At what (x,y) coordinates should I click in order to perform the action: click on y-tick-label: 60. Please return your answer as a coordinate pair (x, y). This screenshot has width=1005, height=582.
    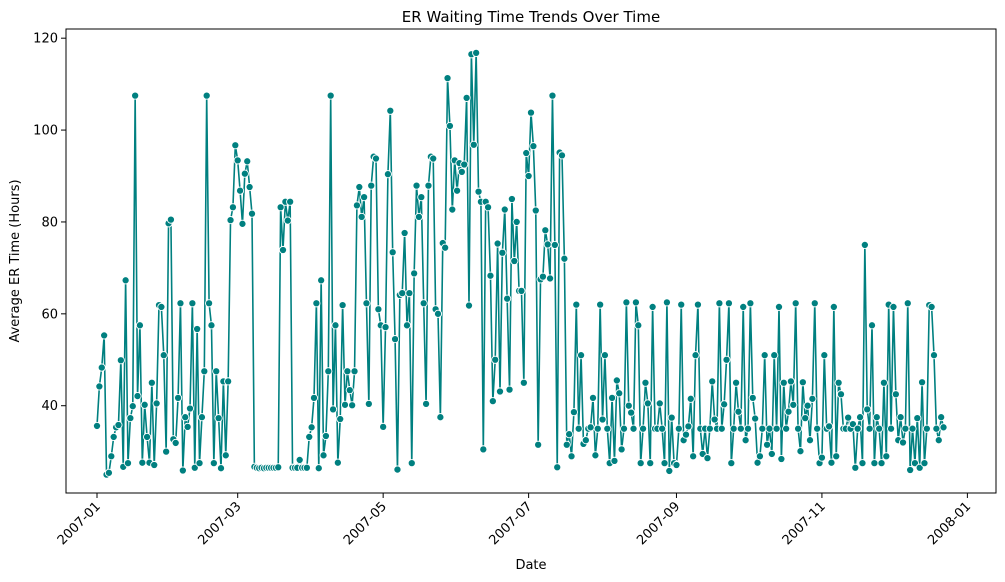
    Looking at the image, I should click on (49, 314).